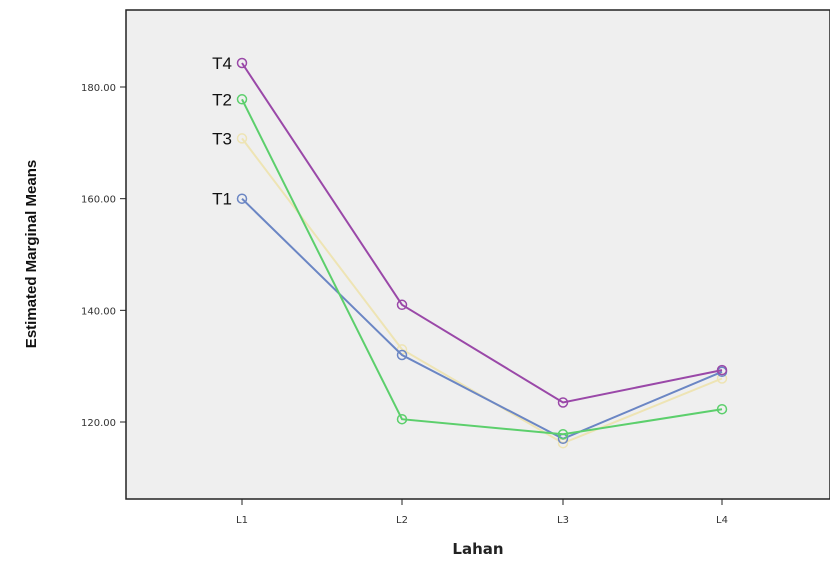 The image size is (830, 561). Describe the element at coordinates (242, 520) in the screenshot. I see `x-tick-label: L1` at that location.